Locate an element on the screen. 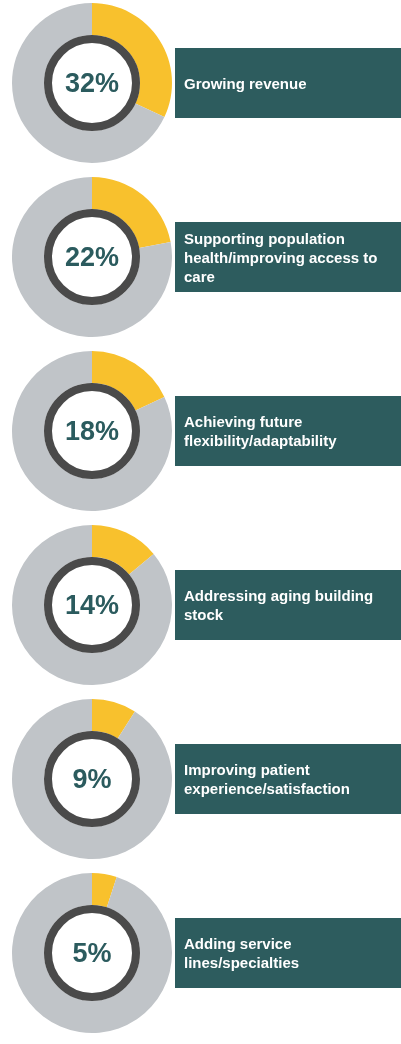 The image size is (401, 1044). text: Supporting population health/improving access to care is located at coordinates (281, 257).